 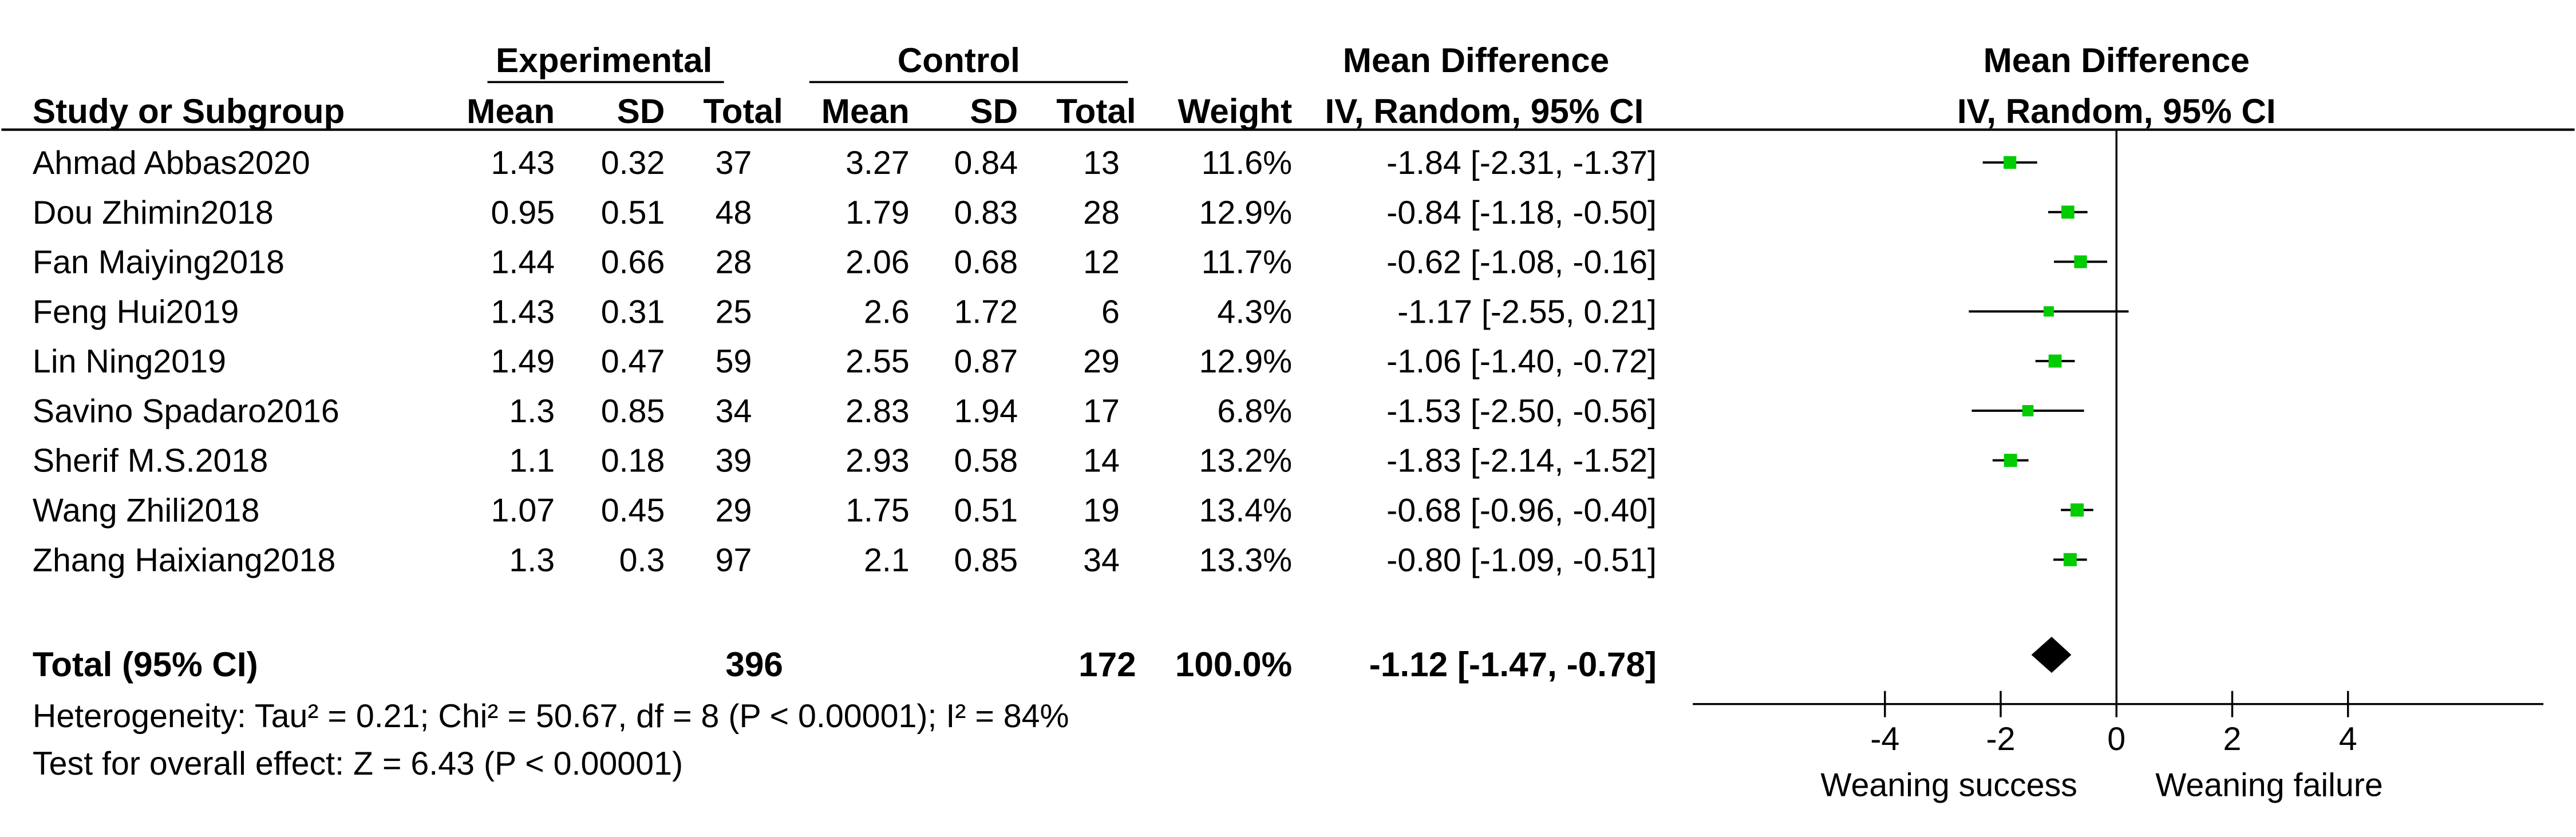 I want to click on study-sd-e: 0.51, so click(x=633, y=213).